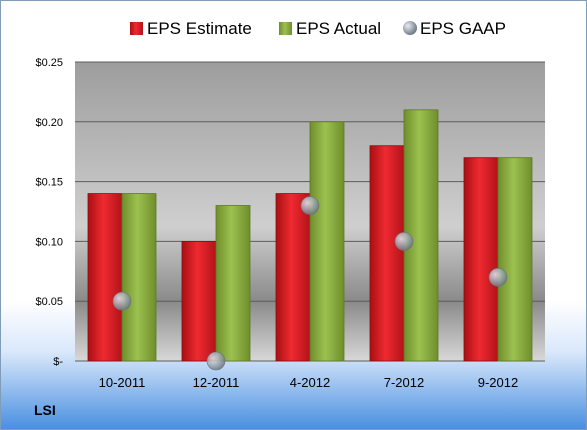 The height and width of the screenshot is (430, 587). Describe the element at coordinates (498, 382) in the screenshot. I see `x-category-label: 9-2012` at that location.